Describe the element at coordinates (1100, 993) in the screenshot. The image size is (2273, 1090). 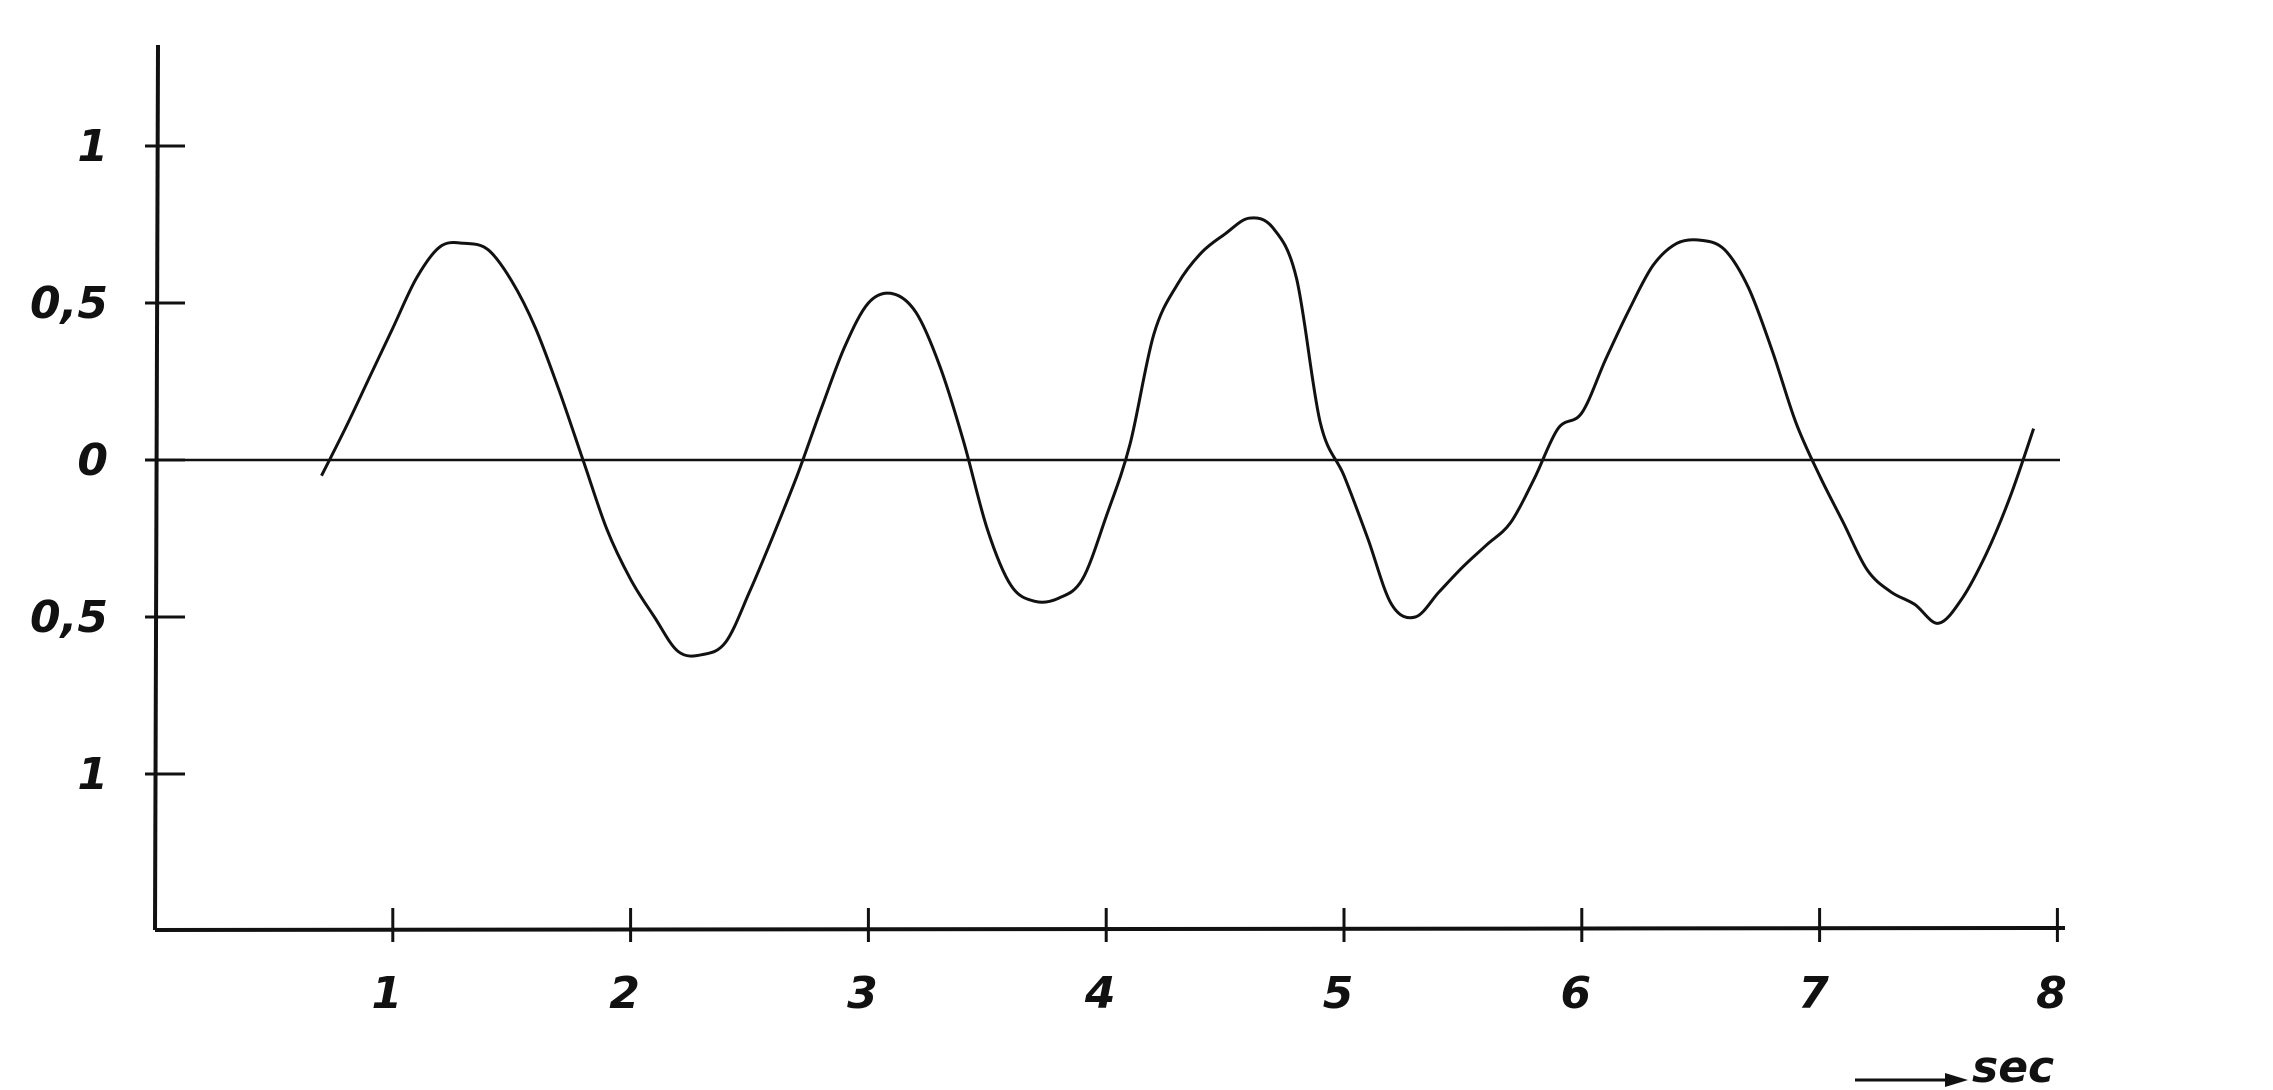
I see `x-tick-label: 4` at that location.